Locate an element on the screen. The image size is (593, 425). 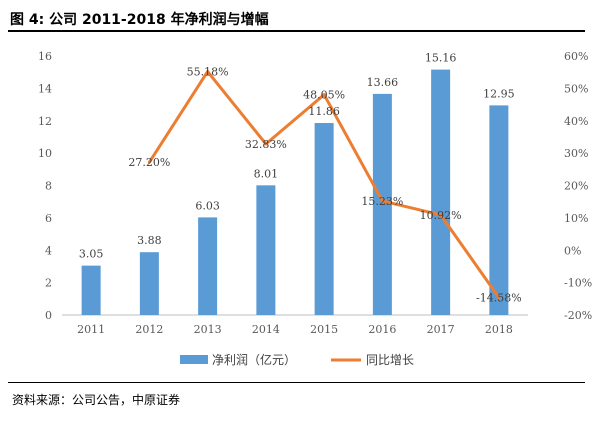
y-right-tick-label: 40% is located at coordinates (576, 121).